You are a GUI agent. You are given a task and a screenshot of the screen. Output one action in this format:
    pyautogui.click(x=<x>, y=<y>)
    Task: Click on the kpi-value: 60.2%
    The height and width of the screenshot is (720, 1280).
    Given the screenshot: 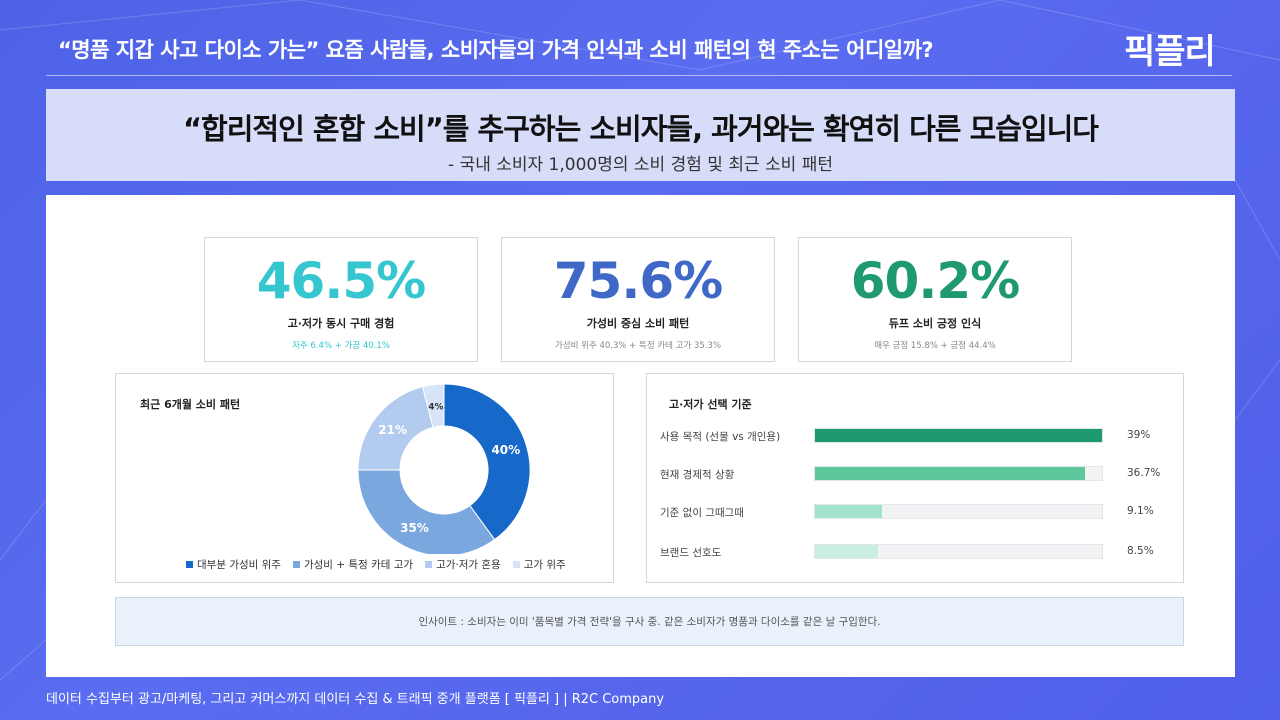 What is the action you would take?
    pyautogui.click(x=935, y=281)
    